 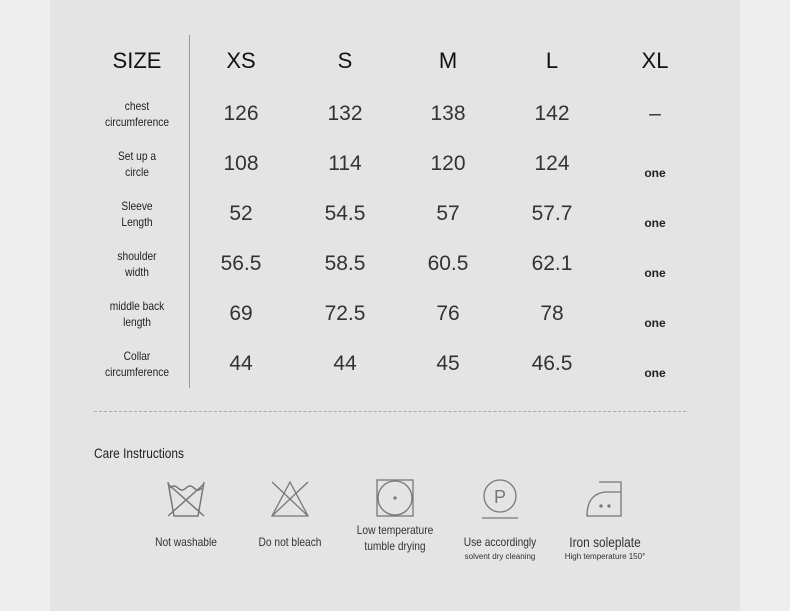 I want to click on no-bleach-icon, so click(x=290, y=499).